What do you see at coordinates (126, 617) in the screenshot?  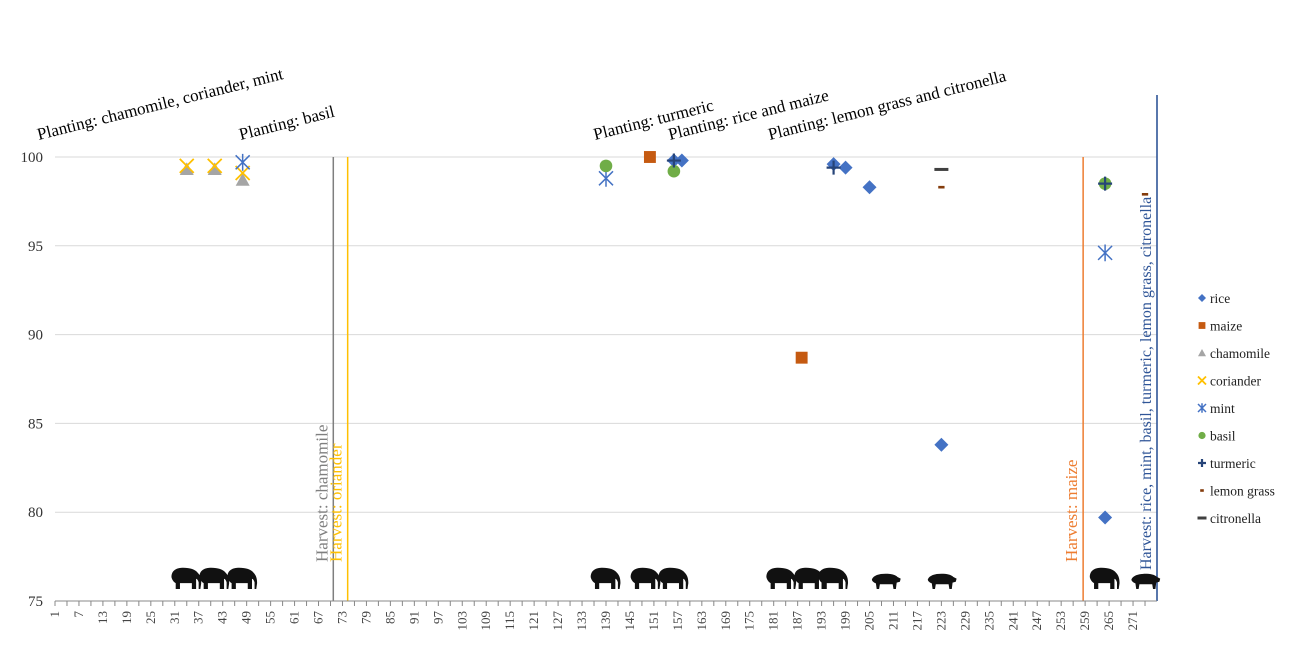 I see `x-tick-label: 19` at bounding box center [126, 617].